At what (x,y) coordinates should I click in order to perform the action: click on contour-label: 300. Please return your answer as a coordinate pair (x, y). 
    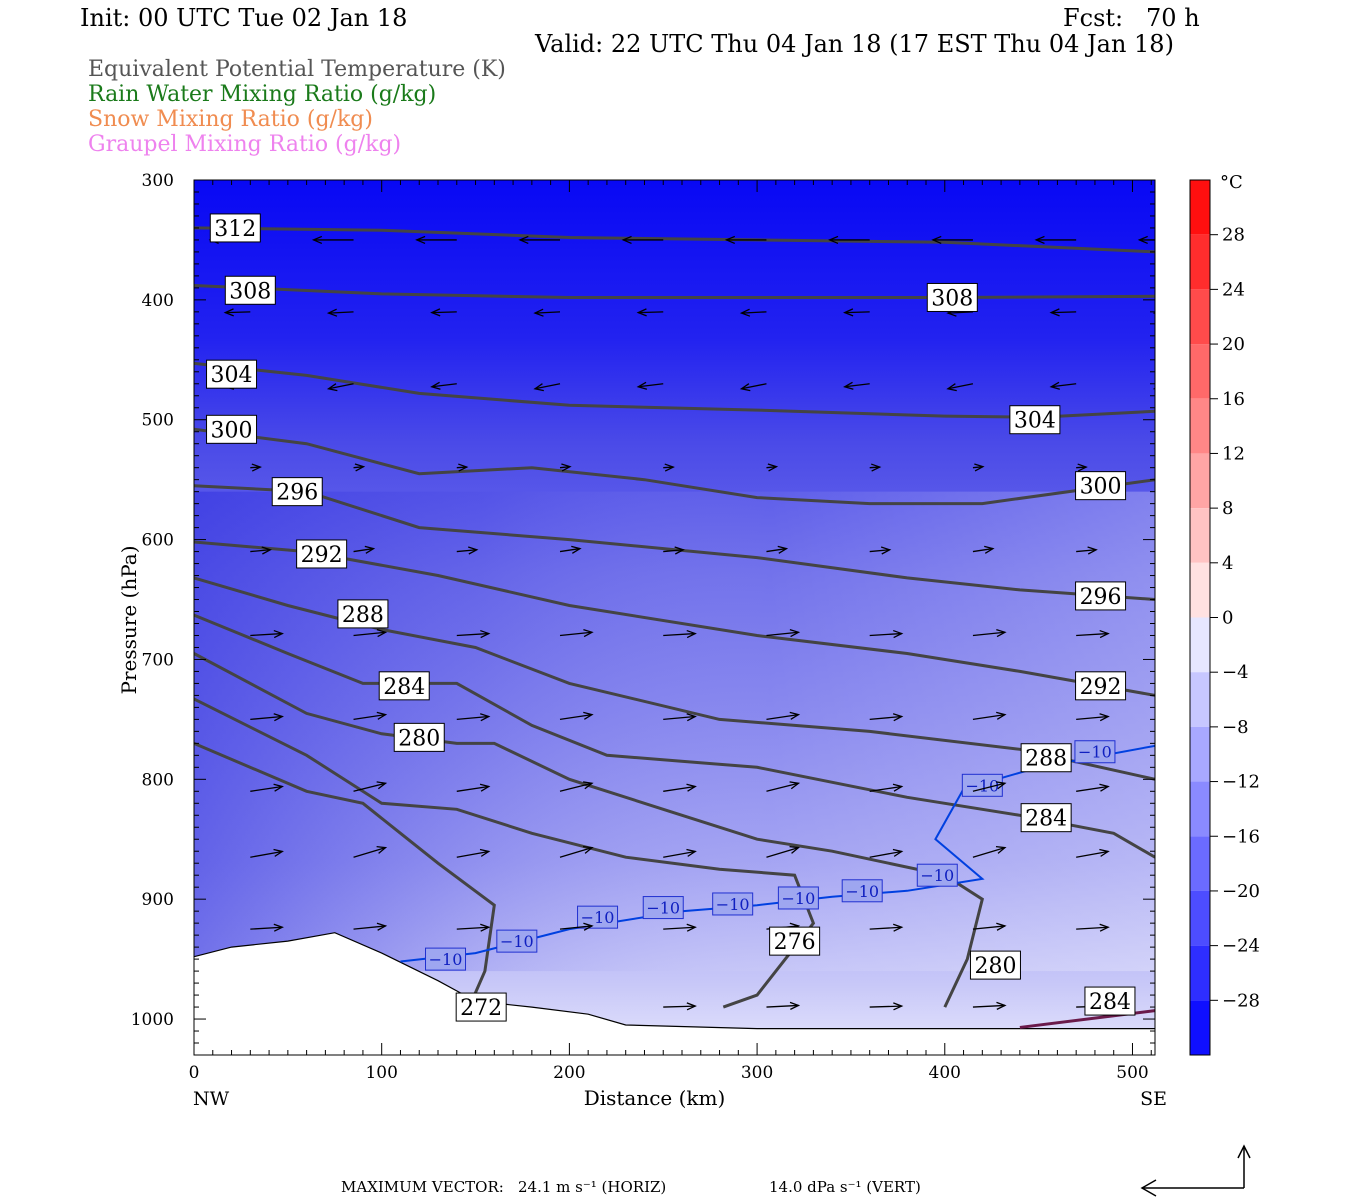
    Looking at the image, I should click on (1101, 486).